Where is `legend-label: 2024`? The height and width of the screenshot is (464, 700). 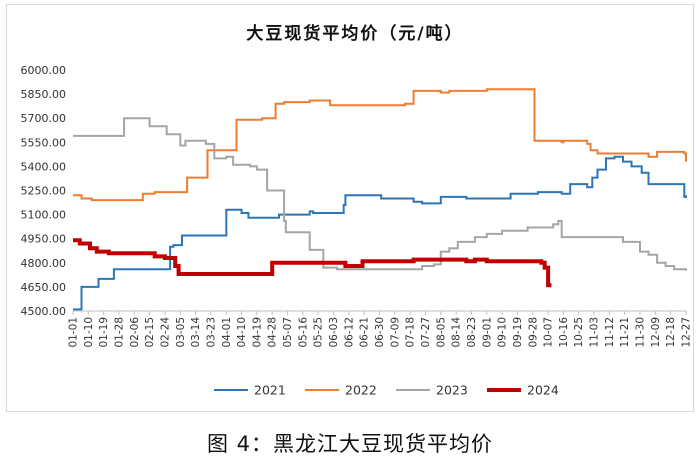 legend-label: 2024 is located at coordinates (543, 390).